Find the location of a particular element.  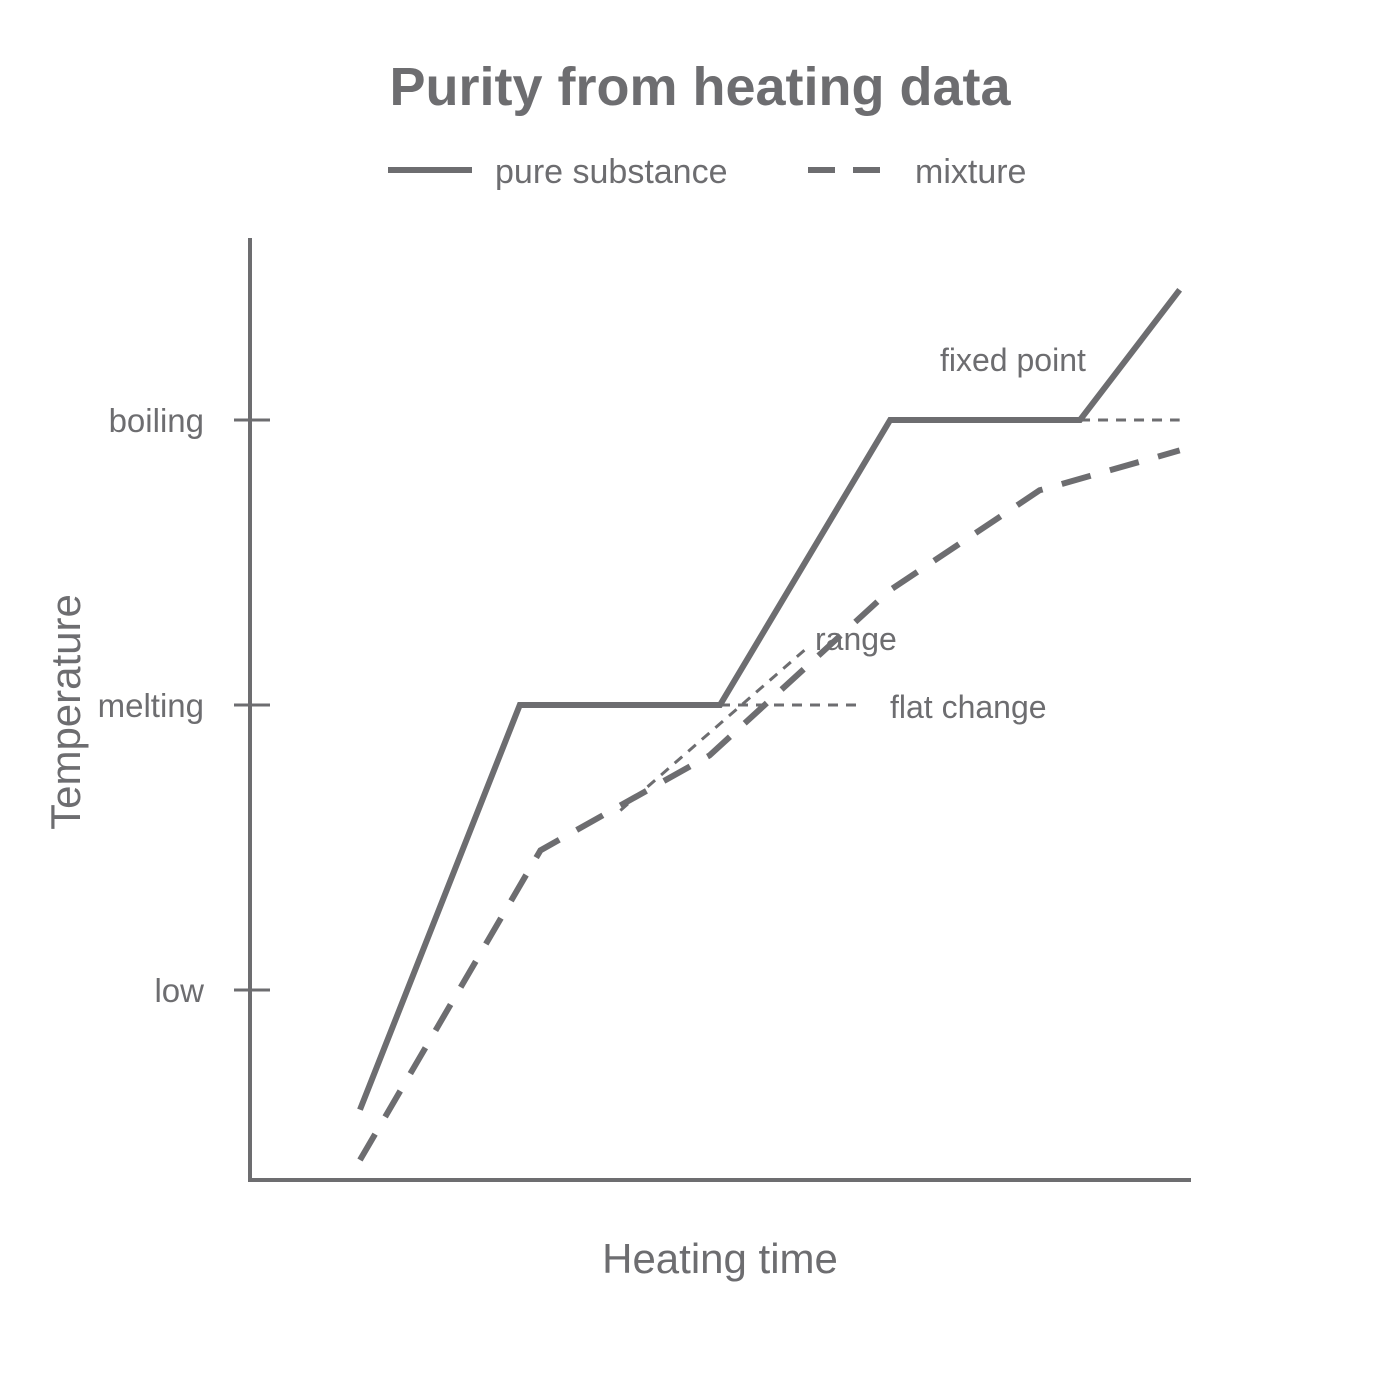

chart-title: Purity from heating data is located at coordinates (700, 87).